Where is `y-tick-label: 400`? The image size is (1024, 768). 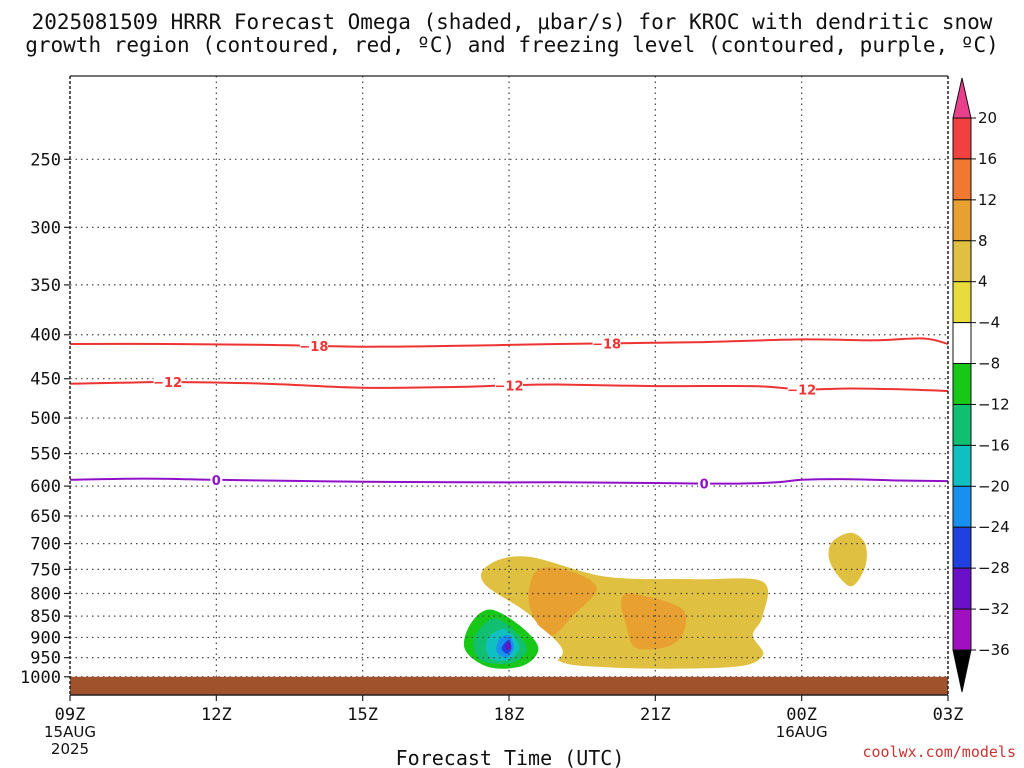
y-tick-label: 400 is located at coordinates (45, 336).